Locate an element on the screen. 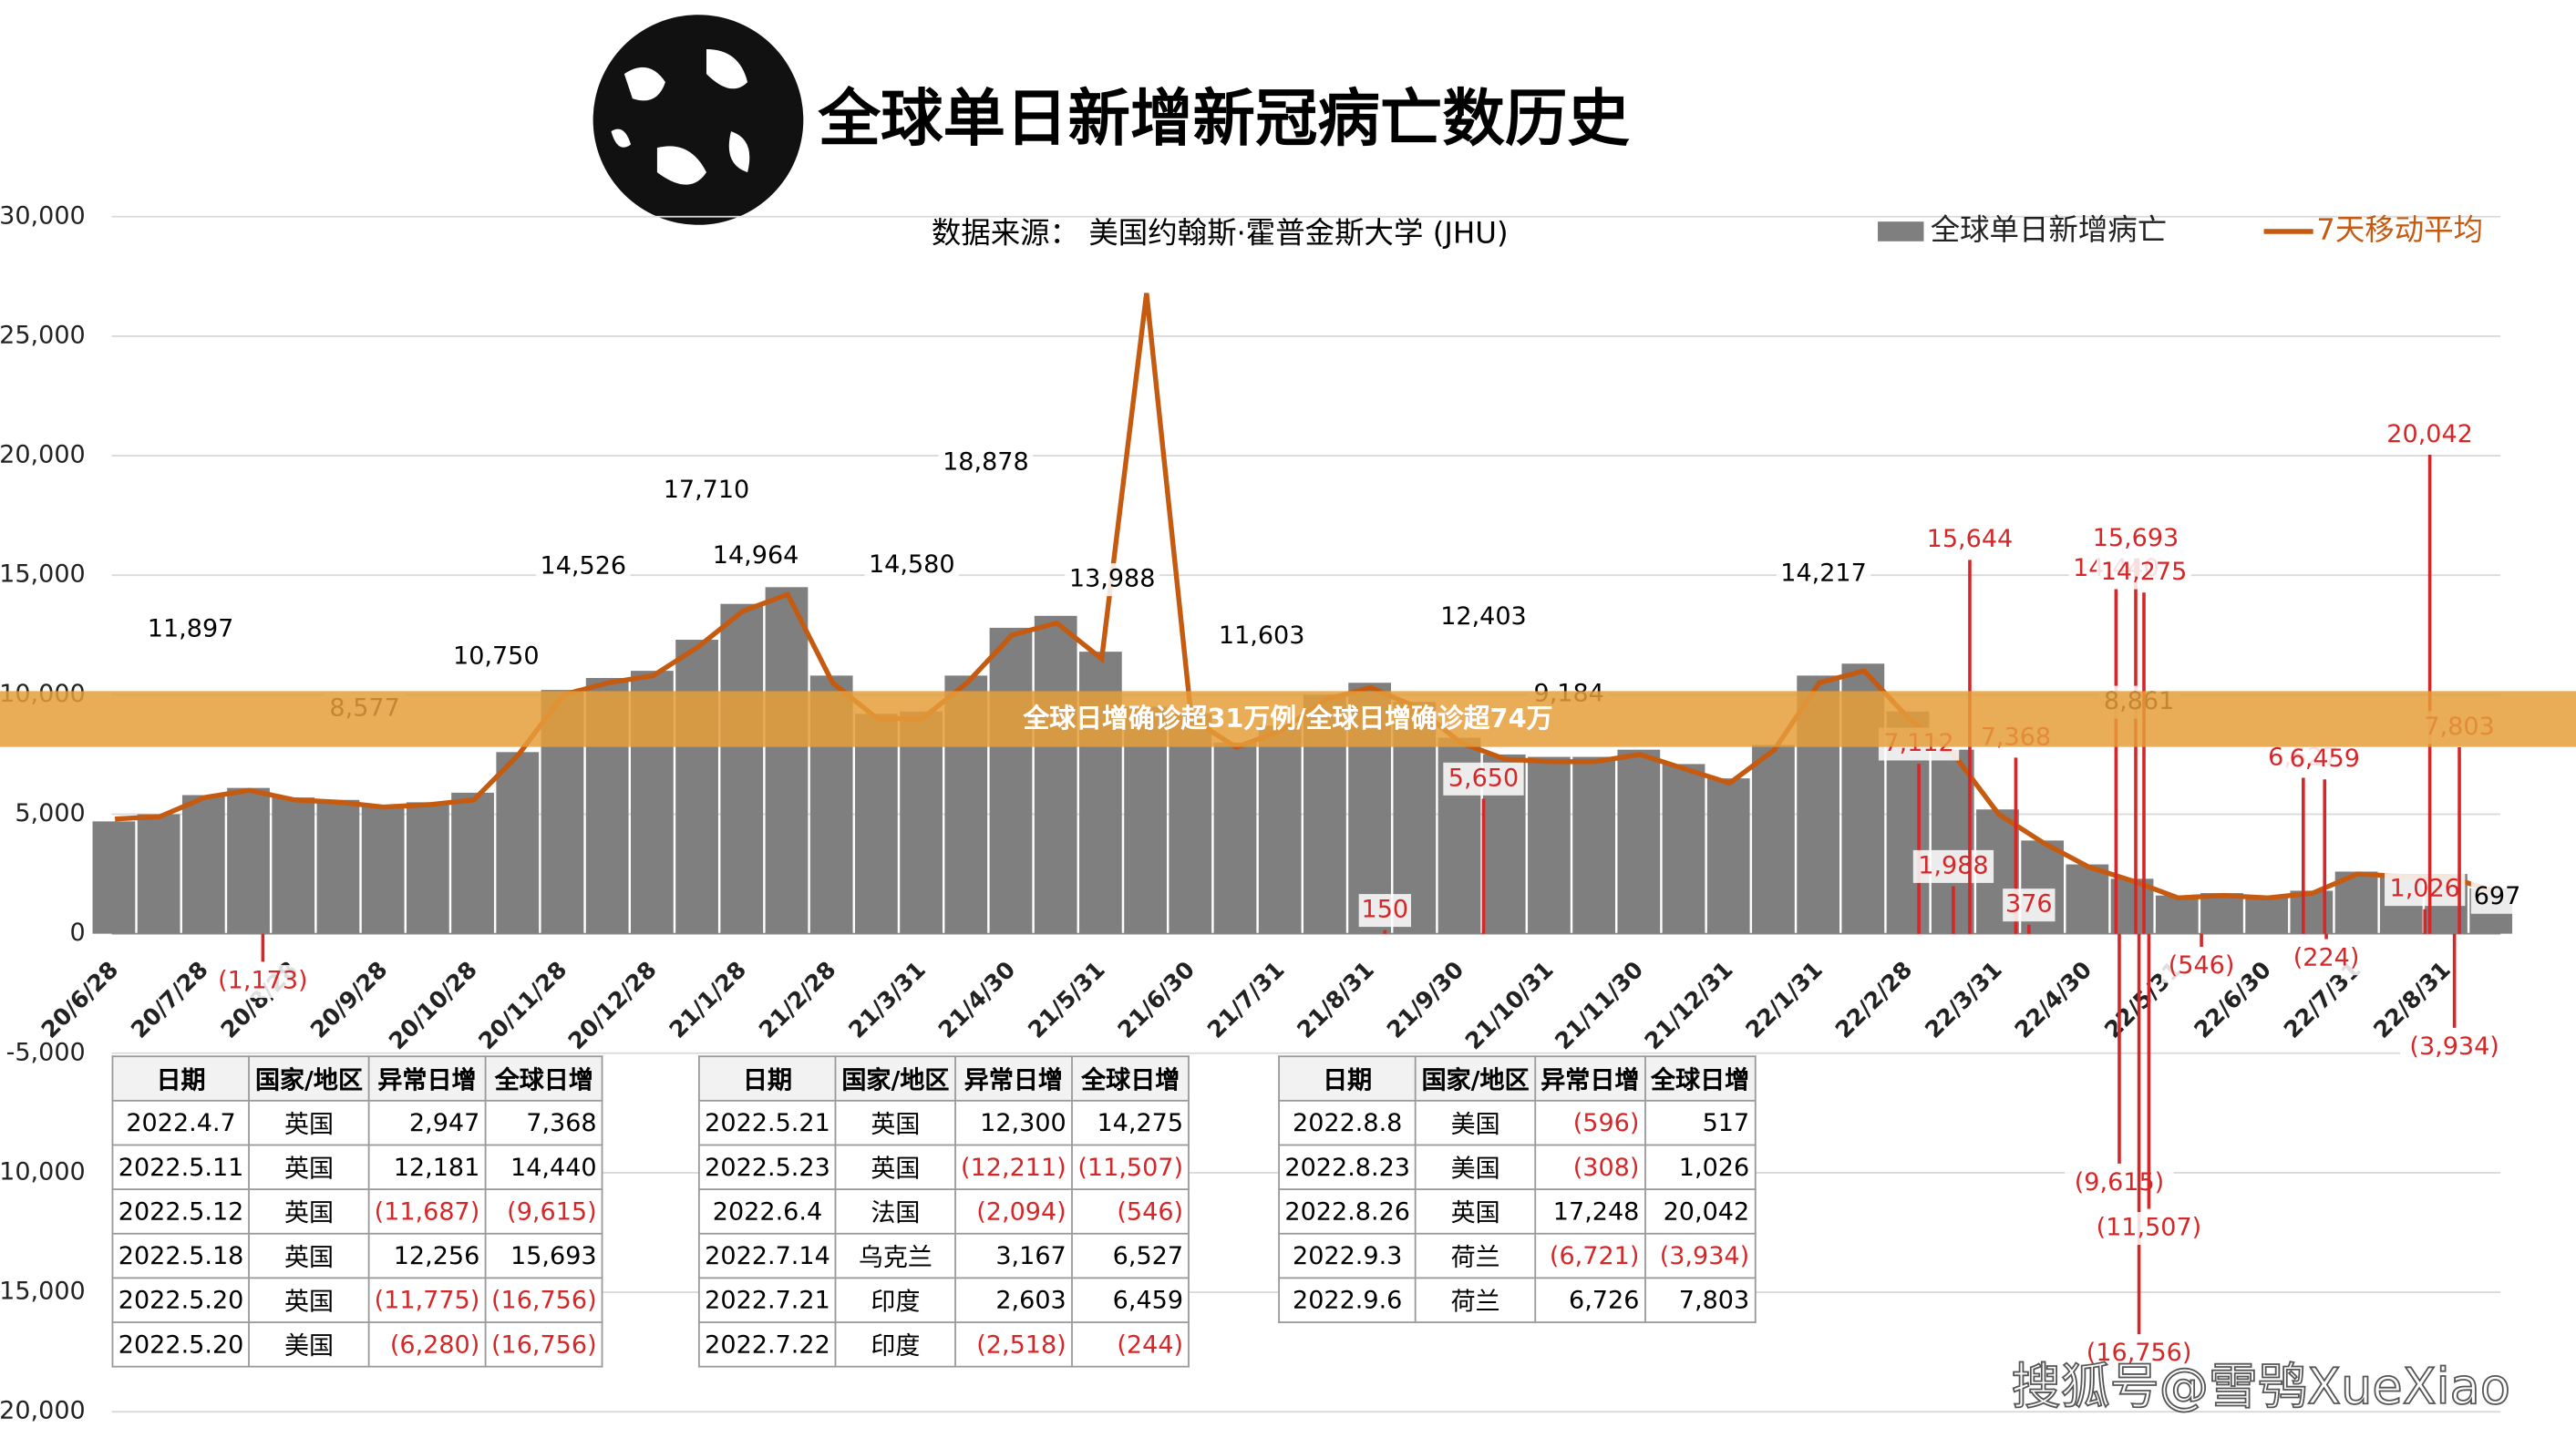 This screenshot has height=1438, width=2576. data-label: 14,580 is located at coordinates (912, 564).